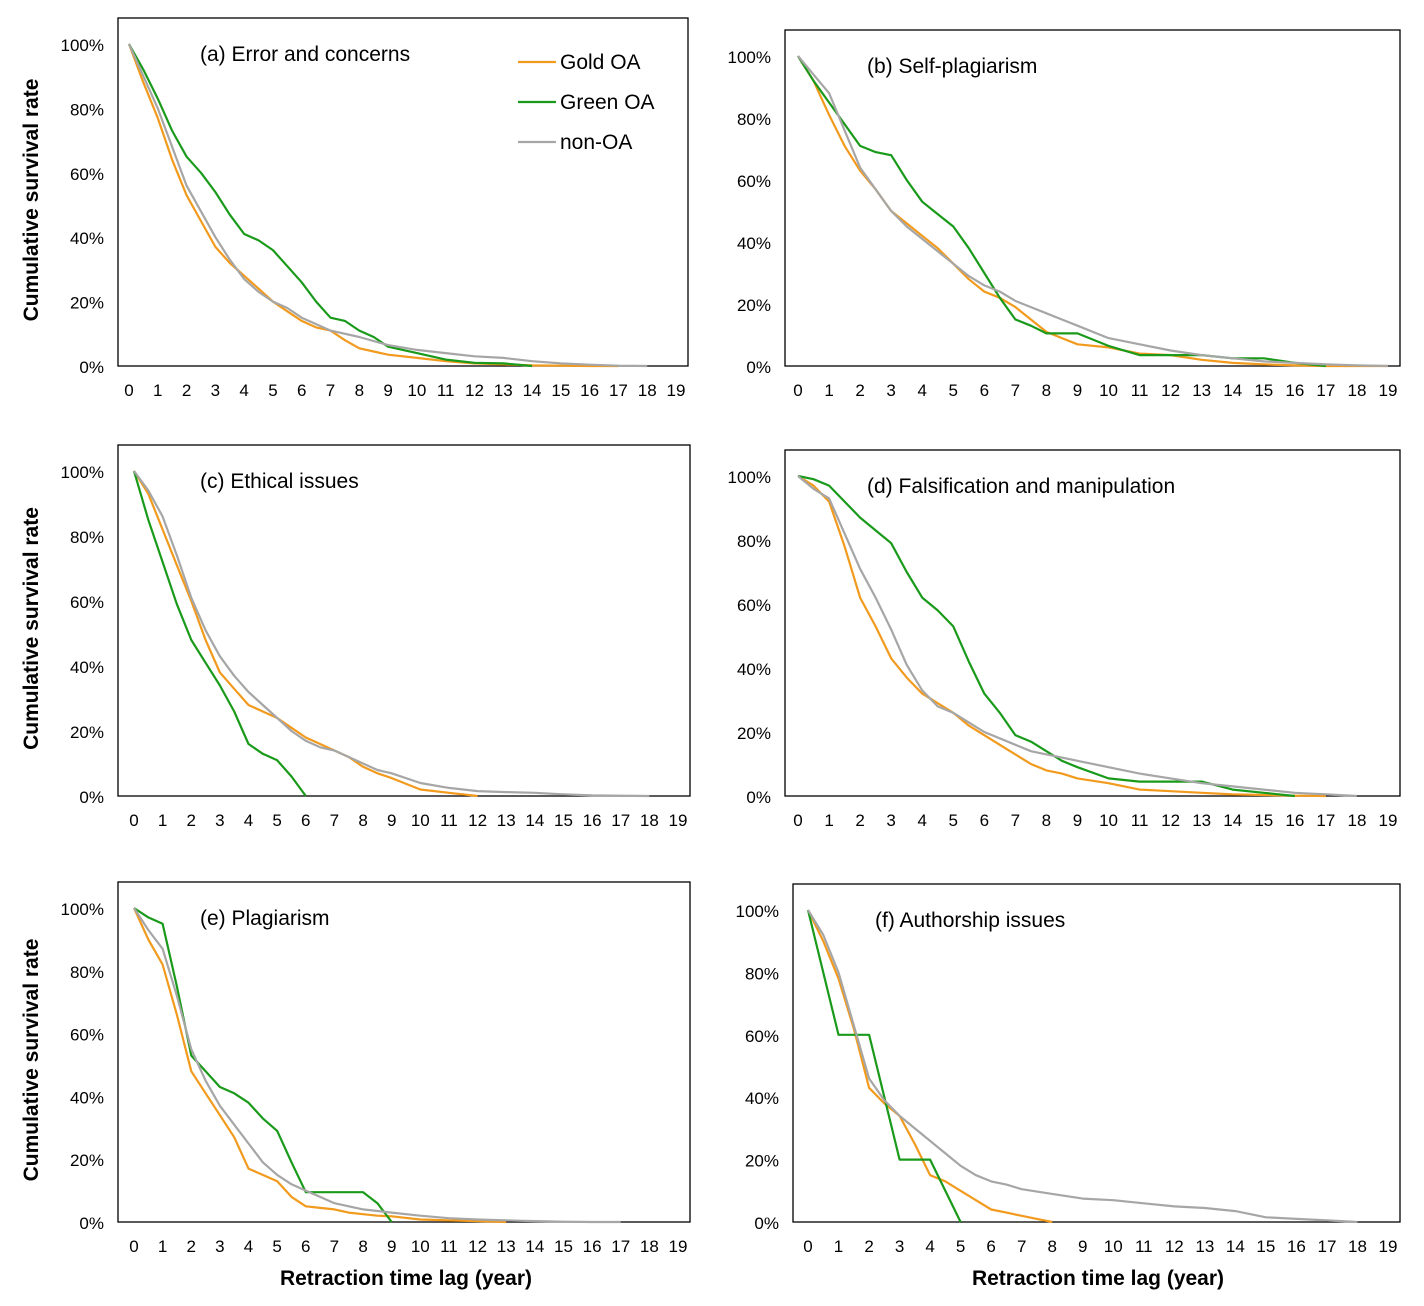  Describe the element at coordinates (265, 918) in the screenshot. I see `panel-title: (e) Plagiarism` at that location.